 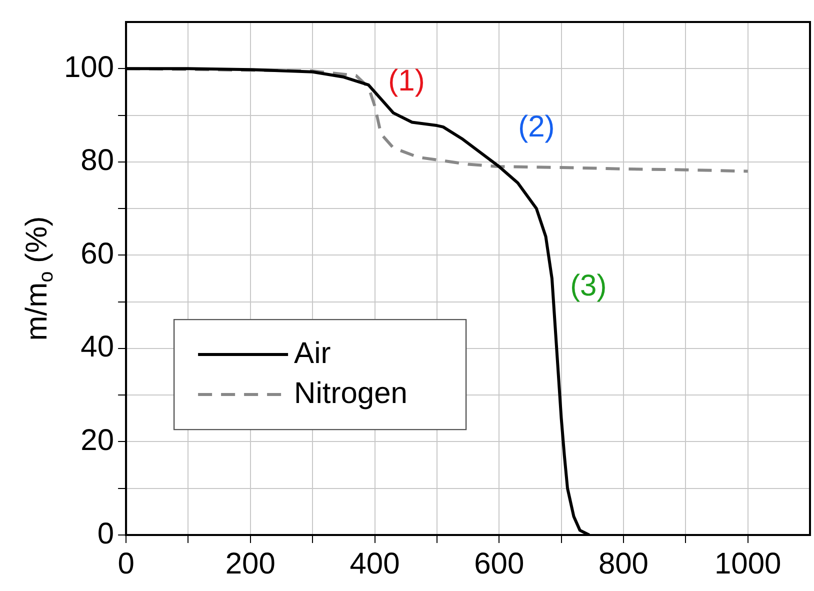 I want to click on x-tick-label: 1000, so click(x=748, y=563).